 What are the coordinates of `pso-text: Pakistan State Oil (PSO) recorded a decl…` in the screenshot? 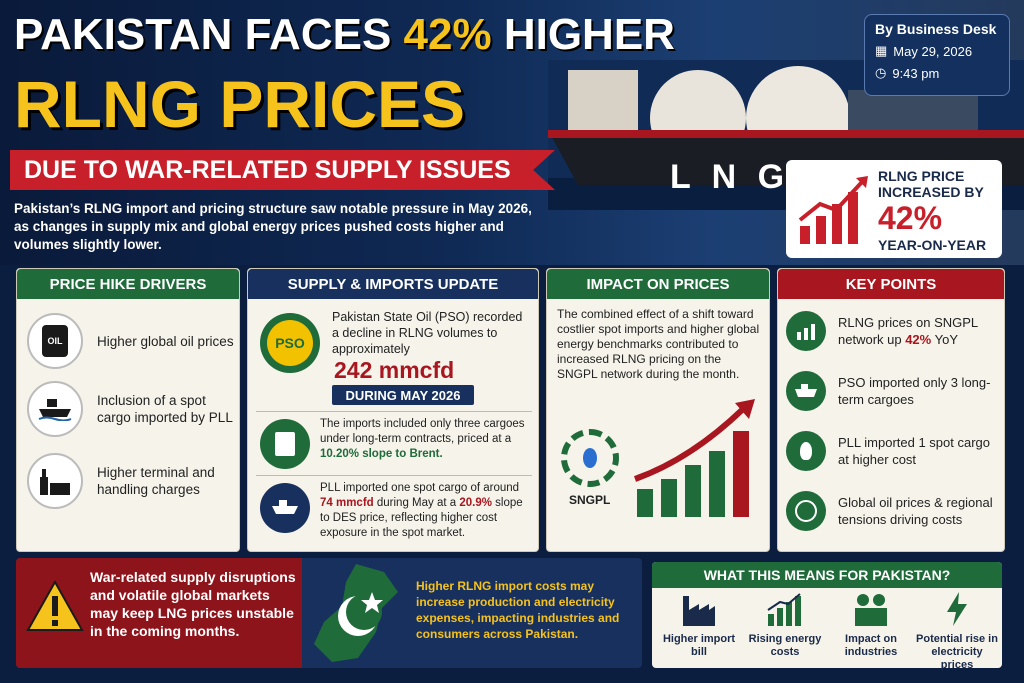 It's located at (427, 333).